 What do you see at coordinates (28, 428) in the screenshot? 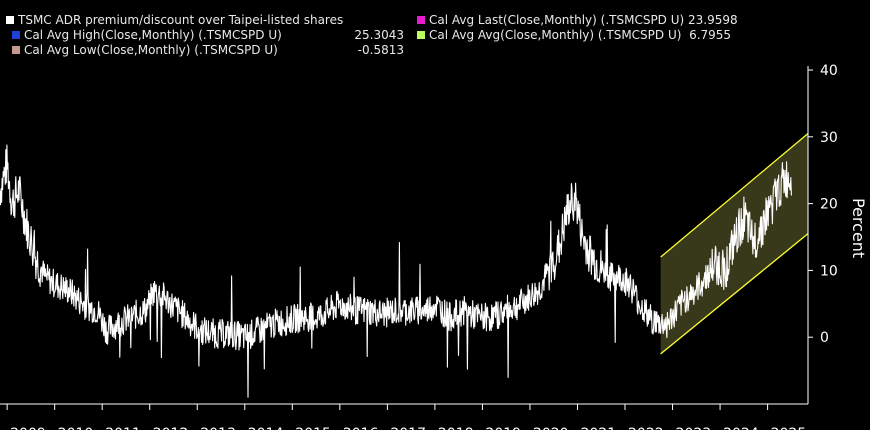
I see `x-tick-label: 2009` at bounding box center [28, 428].